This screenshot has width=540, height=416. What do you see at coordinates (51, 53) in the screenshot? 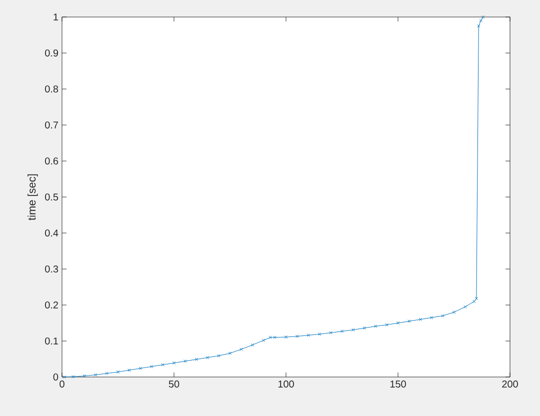
I see `y-tick-label: 0.9` at bounding box center [51, 53].